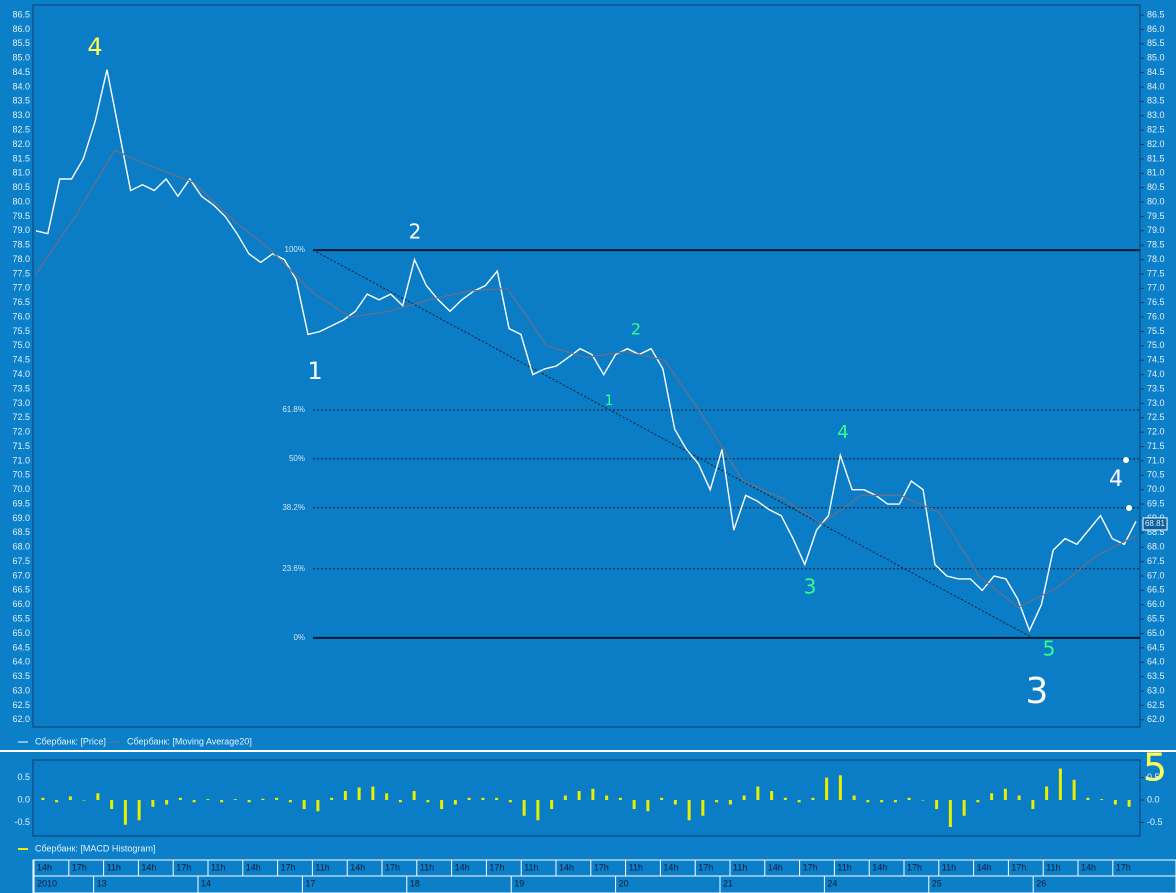  Describe the element at coordinates (21, 288) in the screenshot. I see `y-tick-label: 77.0` at that location.